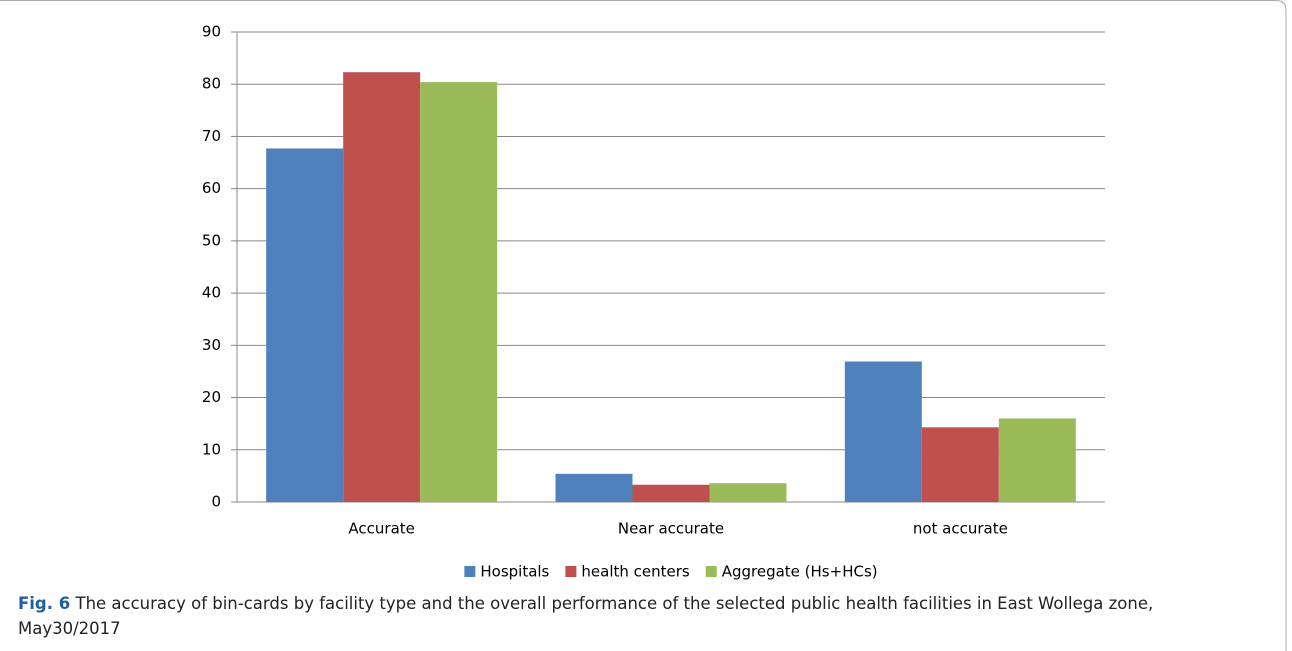 This screenshot has height=651, width=1292. Describe the element at coordinates (671, 529) in the screenshot. I see `x-tick-label: Near accurate` at that location.